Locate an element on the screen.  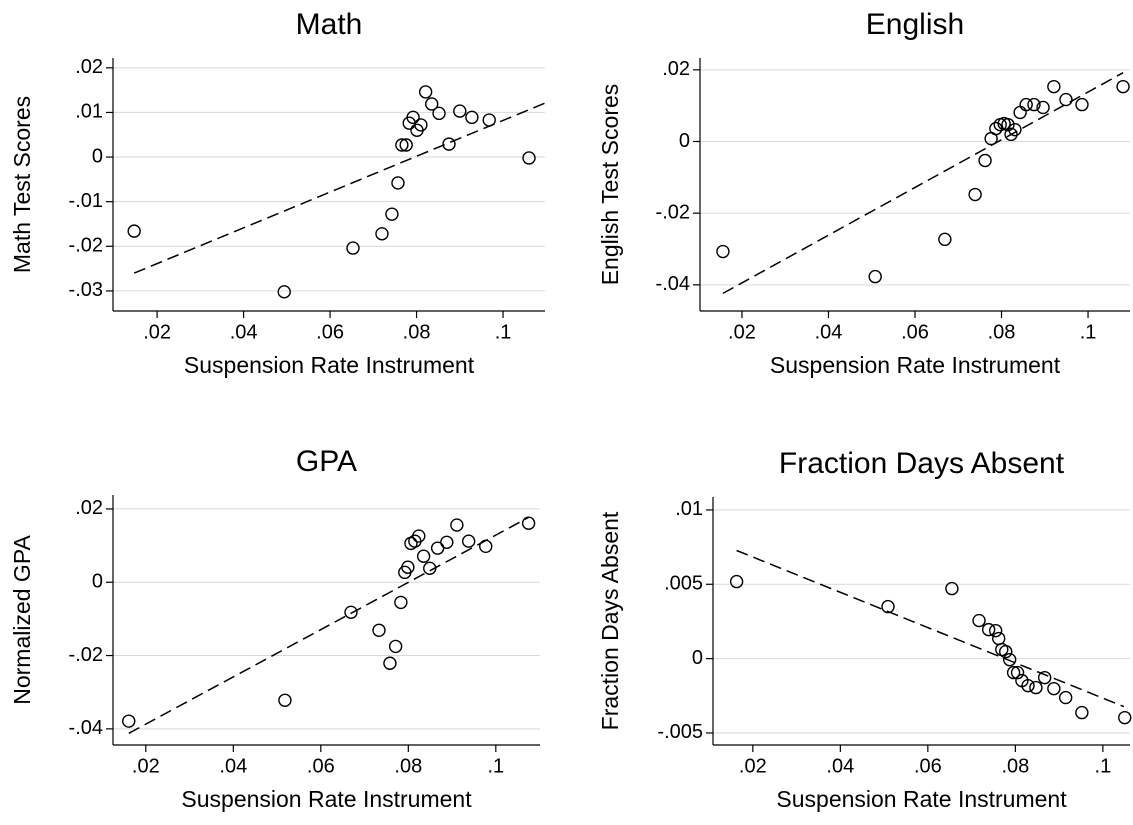
chart-title: GPA is located at coordinates (326, 461).